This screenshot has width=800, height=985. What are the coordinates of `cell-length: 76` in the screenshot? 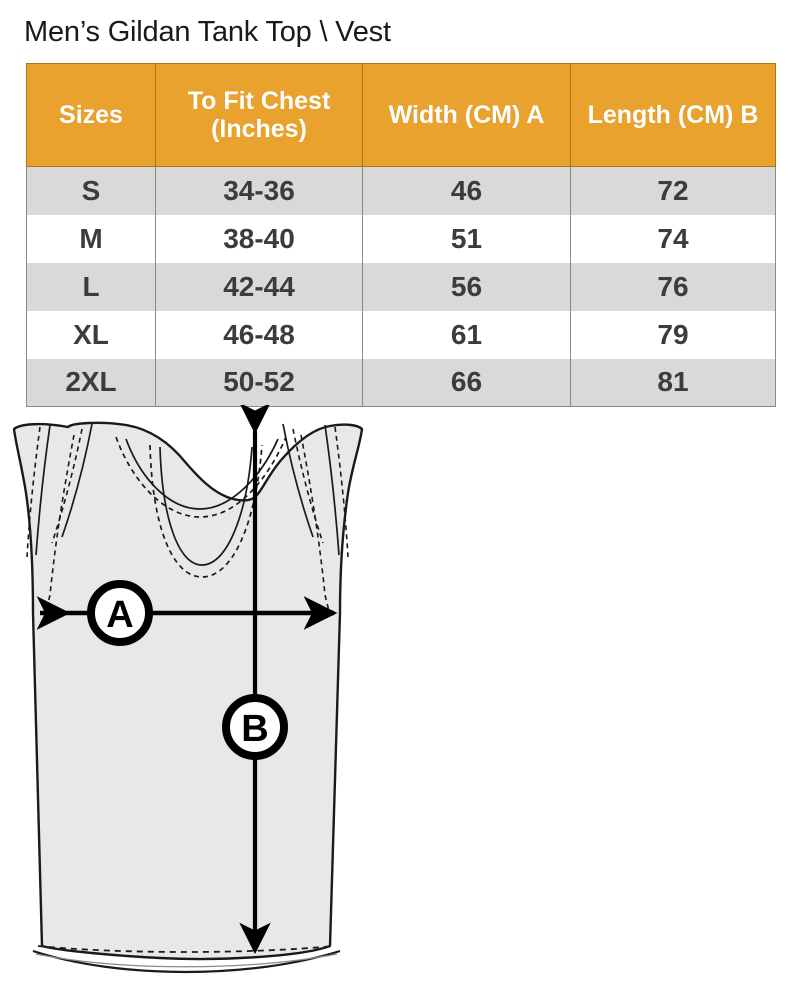 It's located at (673, 286).